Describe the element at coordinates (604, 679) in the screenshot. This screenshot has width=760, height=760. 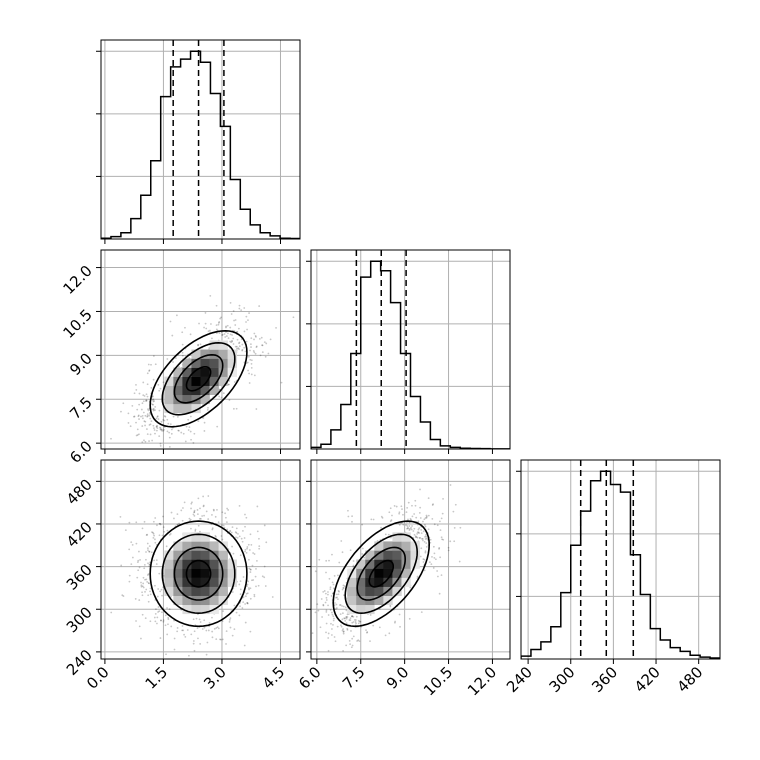
I see `x-tick-label: 360` at that location.